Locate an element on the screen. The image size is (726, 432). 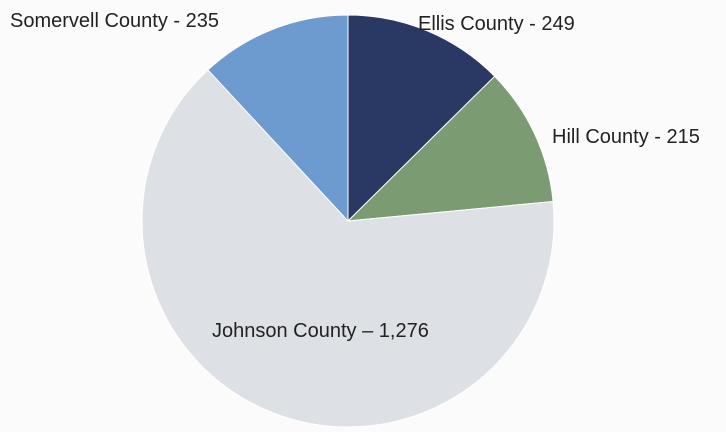
pie-slice-hill-county is located at coordinates (450, 148).